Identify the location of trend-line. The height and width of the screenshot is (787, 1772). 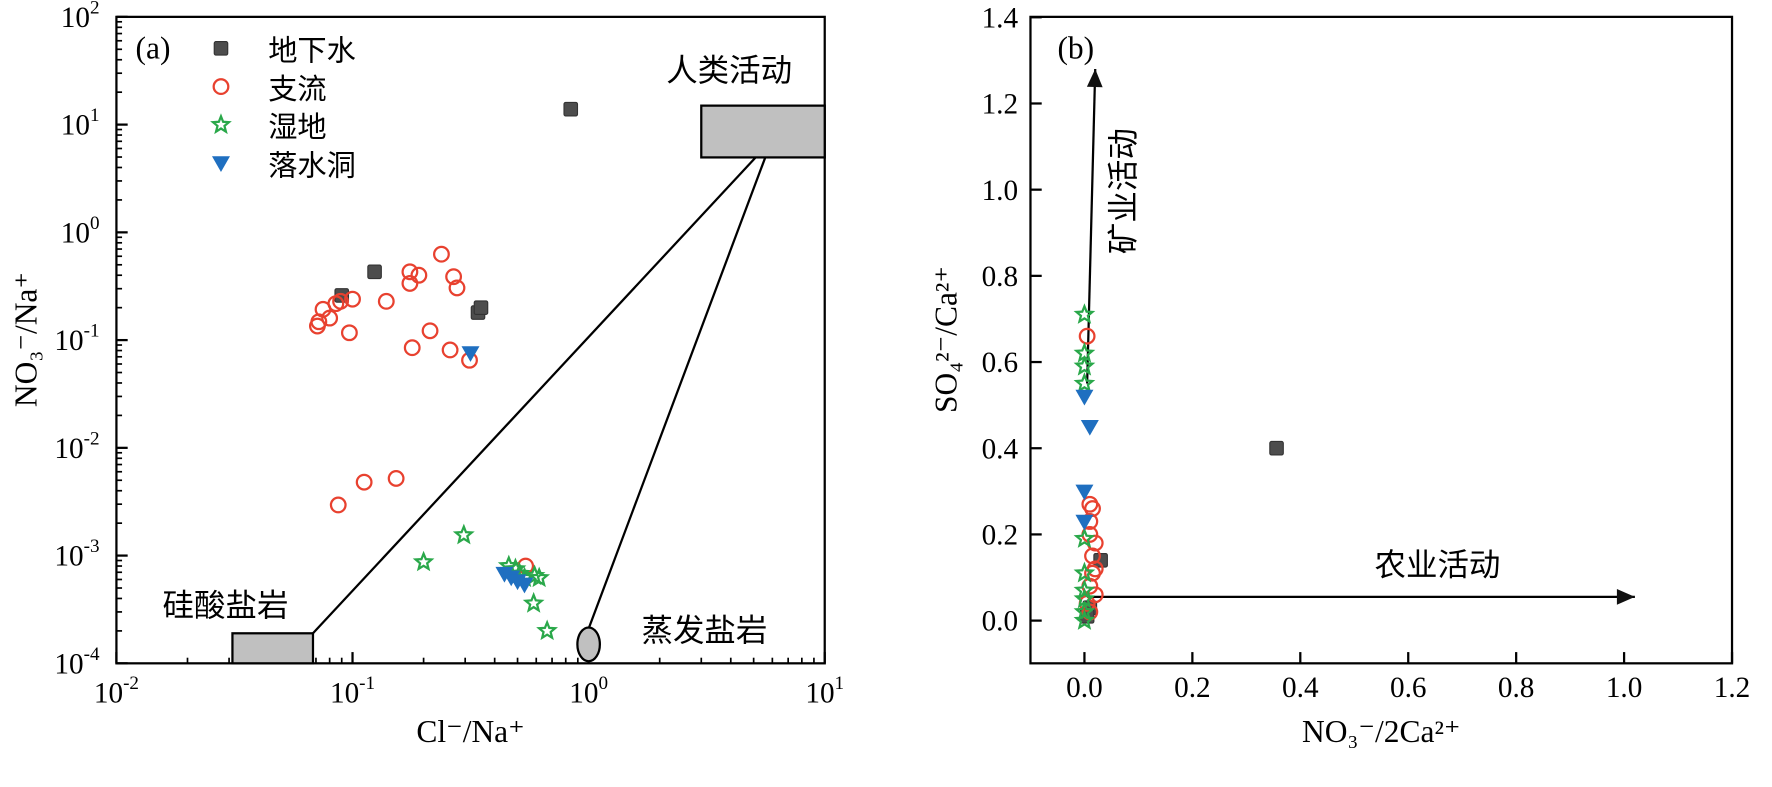
(677, 393).